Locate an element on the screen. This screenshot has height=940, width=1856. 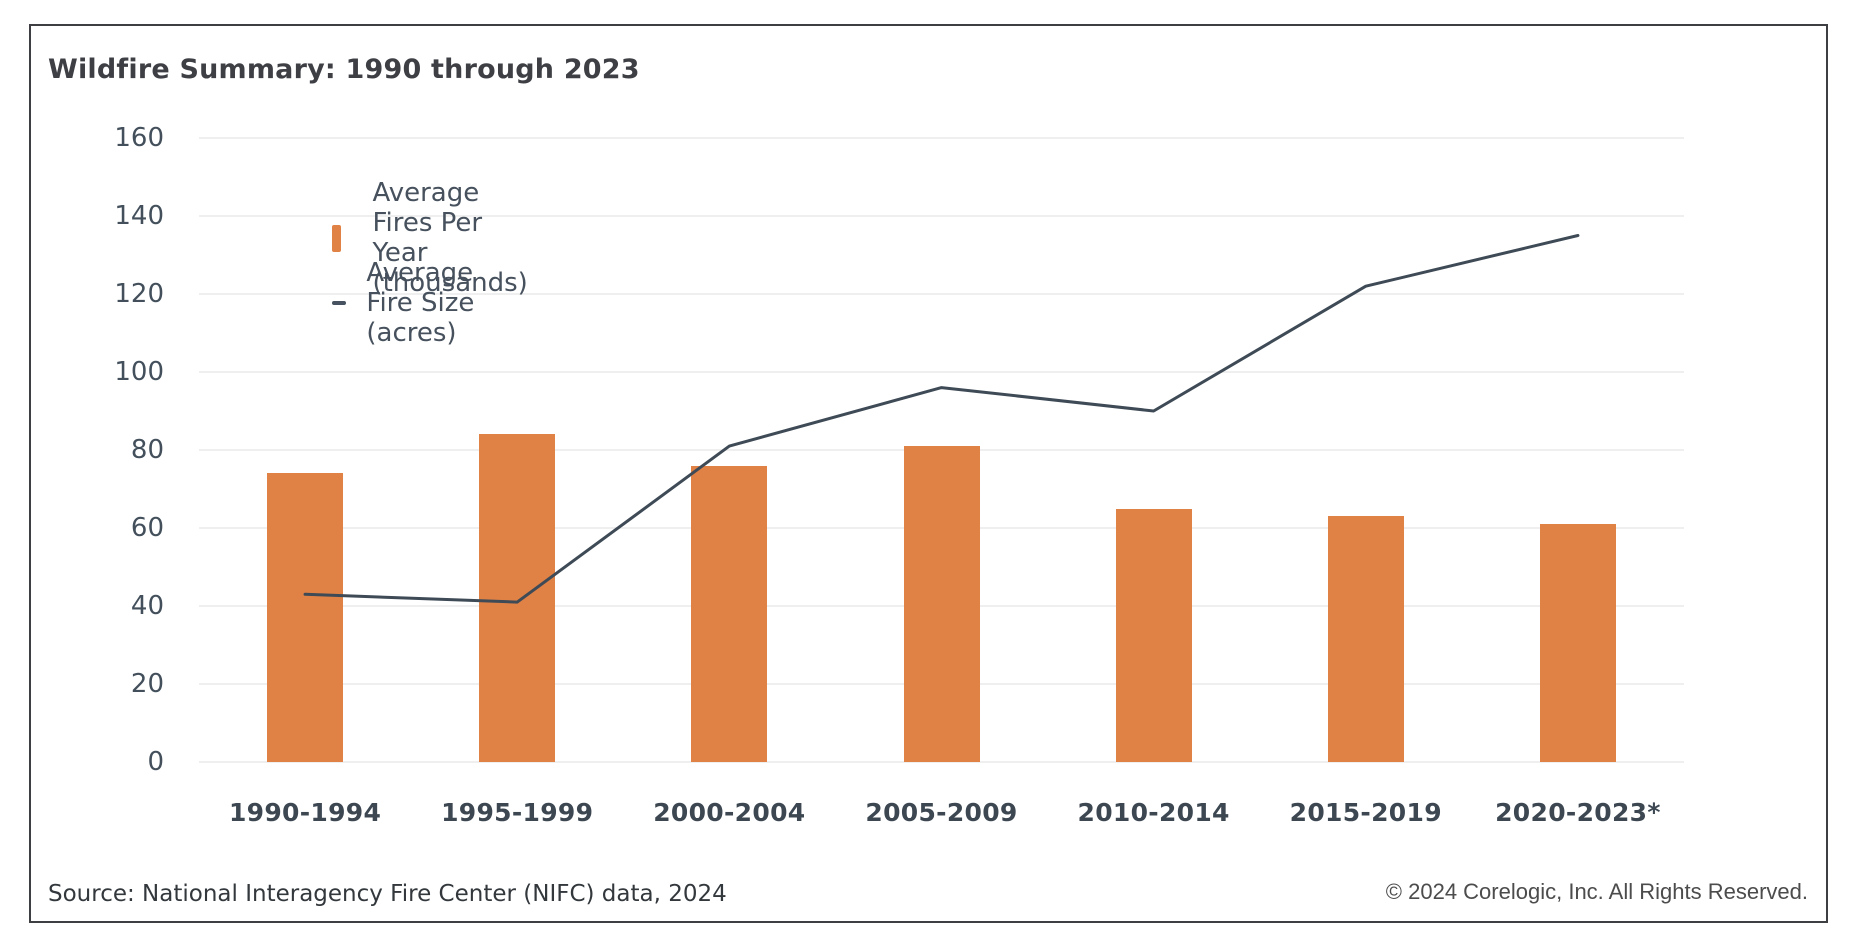
chart-title: Wildfire Summary: 1990 through 2023 is located at coordinates (344, 69).